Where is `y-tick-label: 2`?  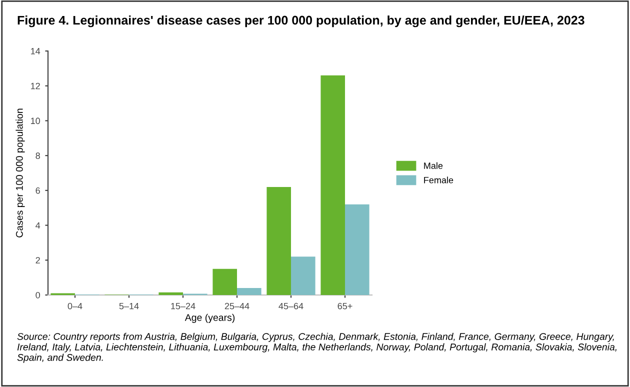
y-tick-label: 2 is located at coordinates (38, 260).